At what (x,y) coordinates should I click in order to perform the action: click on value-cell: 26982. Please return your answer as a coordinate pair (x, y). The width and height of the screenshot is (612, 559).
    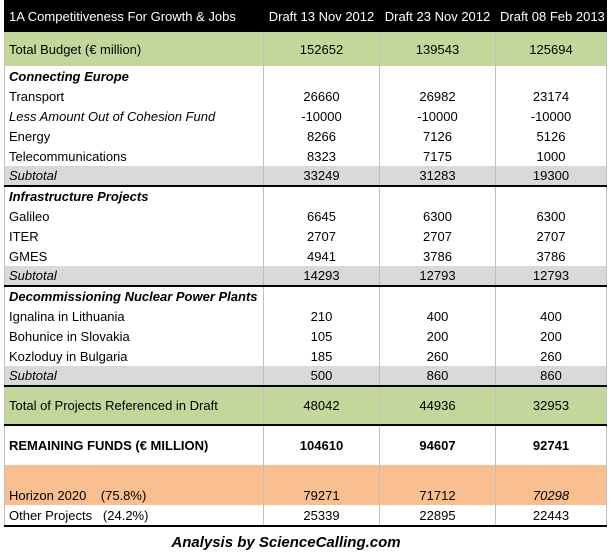
    Looking at the image, I should click on (437, 96).